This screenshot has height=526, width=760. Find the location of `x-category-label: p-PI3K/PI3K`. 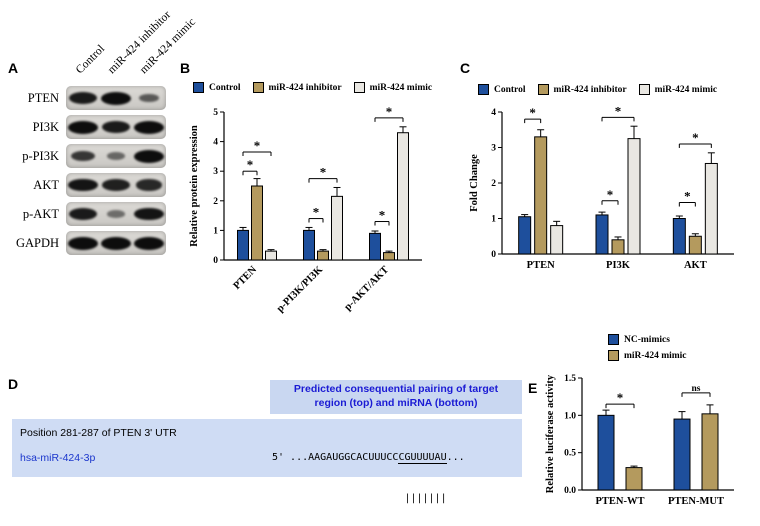

x-category-label: p-PI3K/PI3K is located at coordinates (300, 289).